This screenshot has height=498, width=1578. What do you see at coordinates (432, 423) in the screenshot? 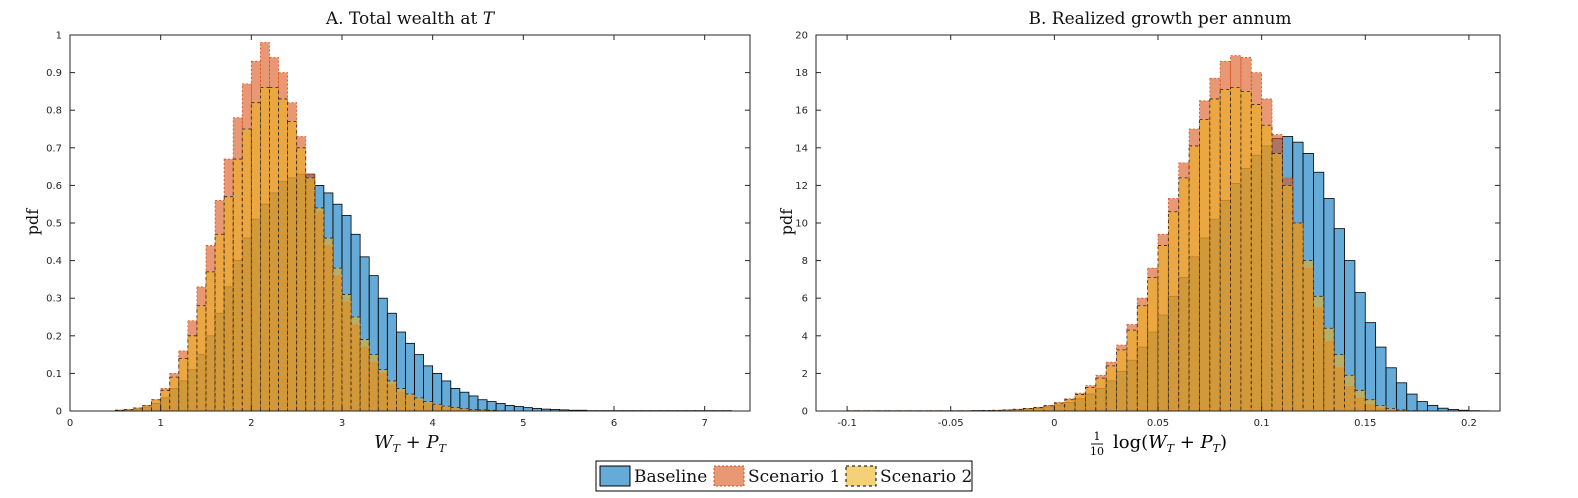
I see `panel-a-x-tick-label: 4` at bounding box center [432, 423].